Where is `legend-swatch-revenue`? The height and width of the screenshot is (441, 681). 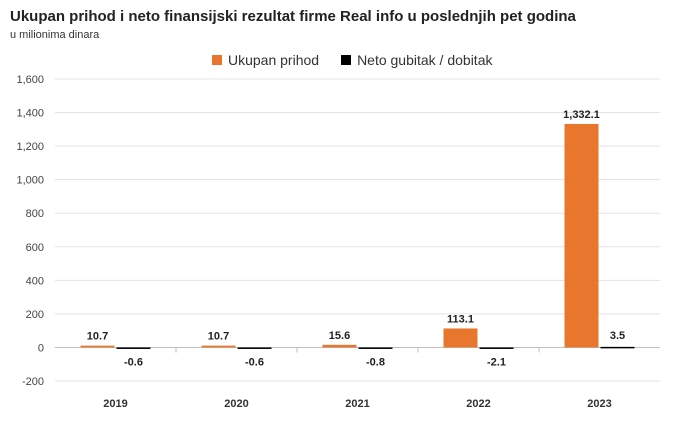
legend-swatch-revenue is located at coordinates (217, 60).